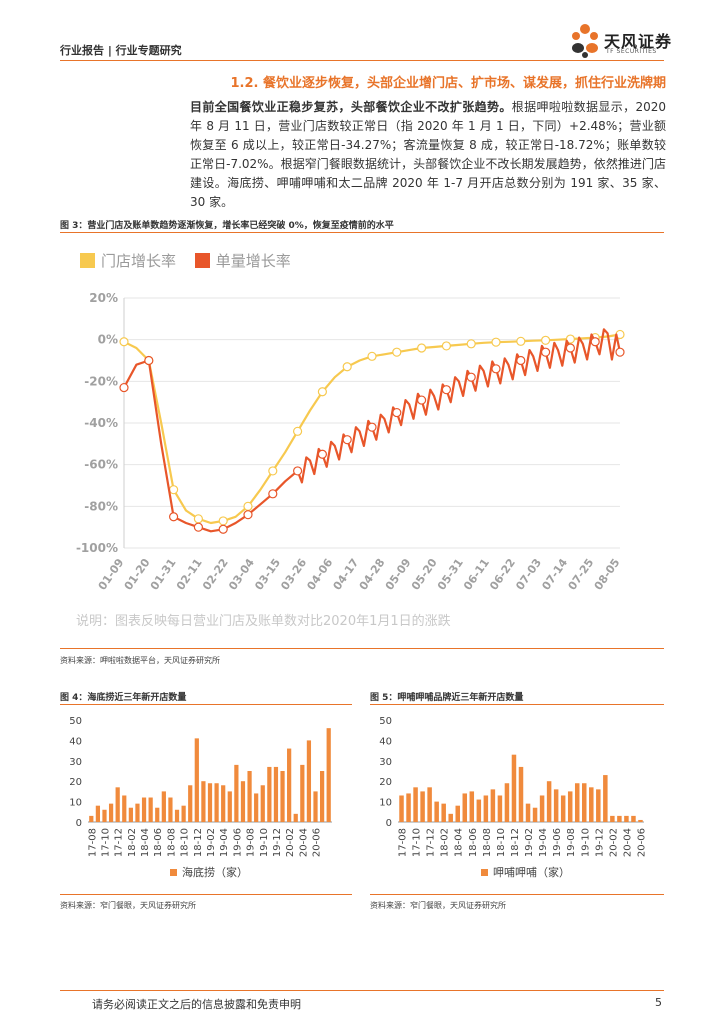  I want to click on fig3-xtick-label: 07-14, so click(554, 574).